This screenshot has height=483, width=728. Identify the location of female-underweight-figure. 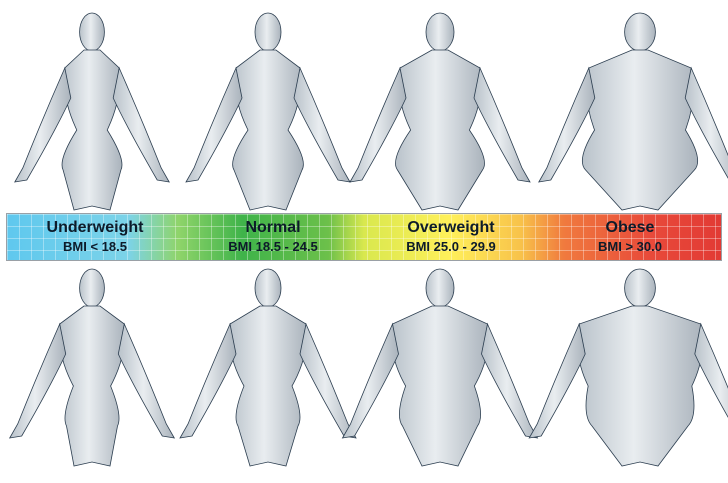
(92, 111).